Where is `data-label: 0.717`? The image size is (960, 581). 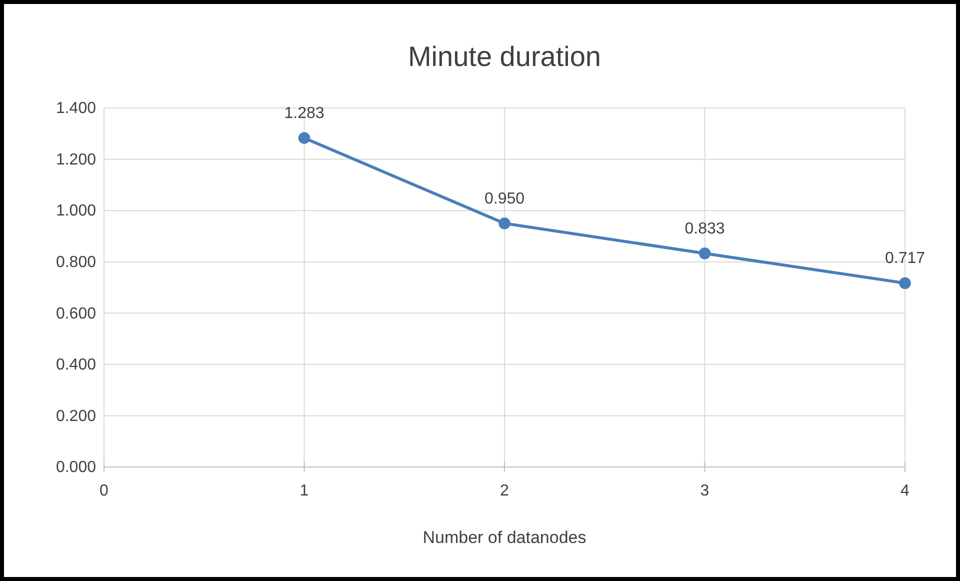 data-label: 0.717 is located at coordinates (905, 259).